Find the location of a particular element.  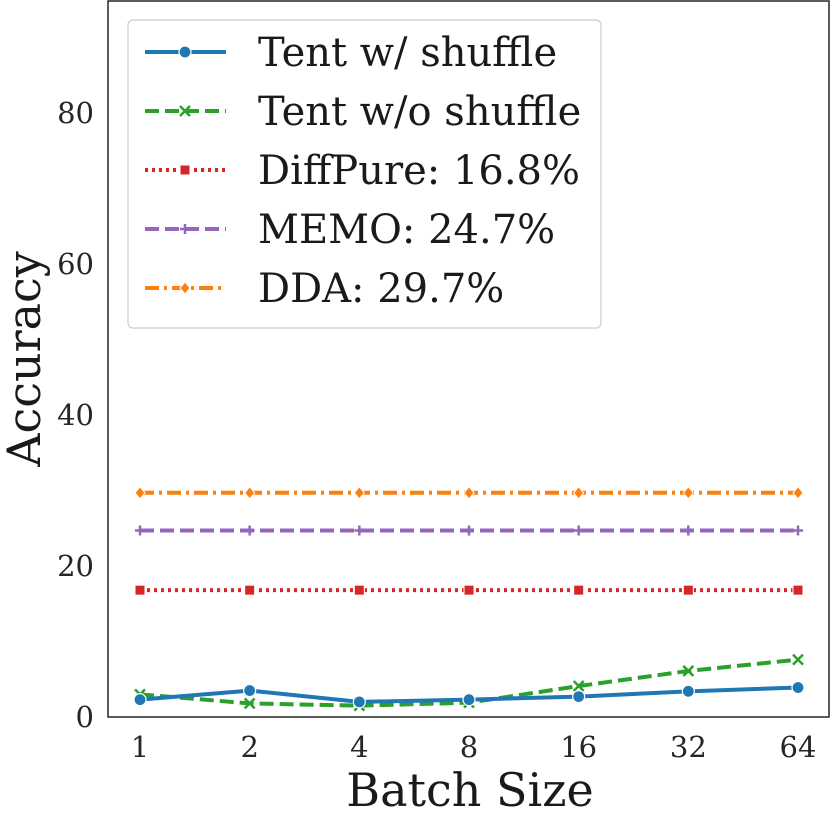

legend-label: DDA: 29.7% is located at coordinates (381, 289).